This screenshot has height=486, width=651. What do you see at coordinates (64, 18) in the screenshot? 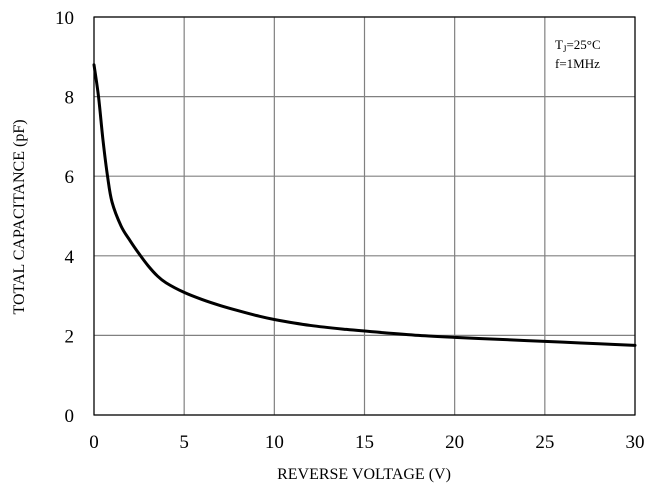
I see `y-tick-label: 10` at bounding box center [64, 18].